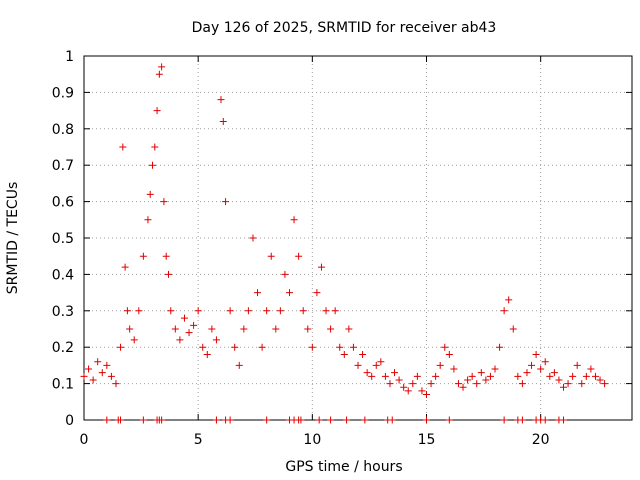  I want to click on y-tick-label: 0.5, so click(63, 239).